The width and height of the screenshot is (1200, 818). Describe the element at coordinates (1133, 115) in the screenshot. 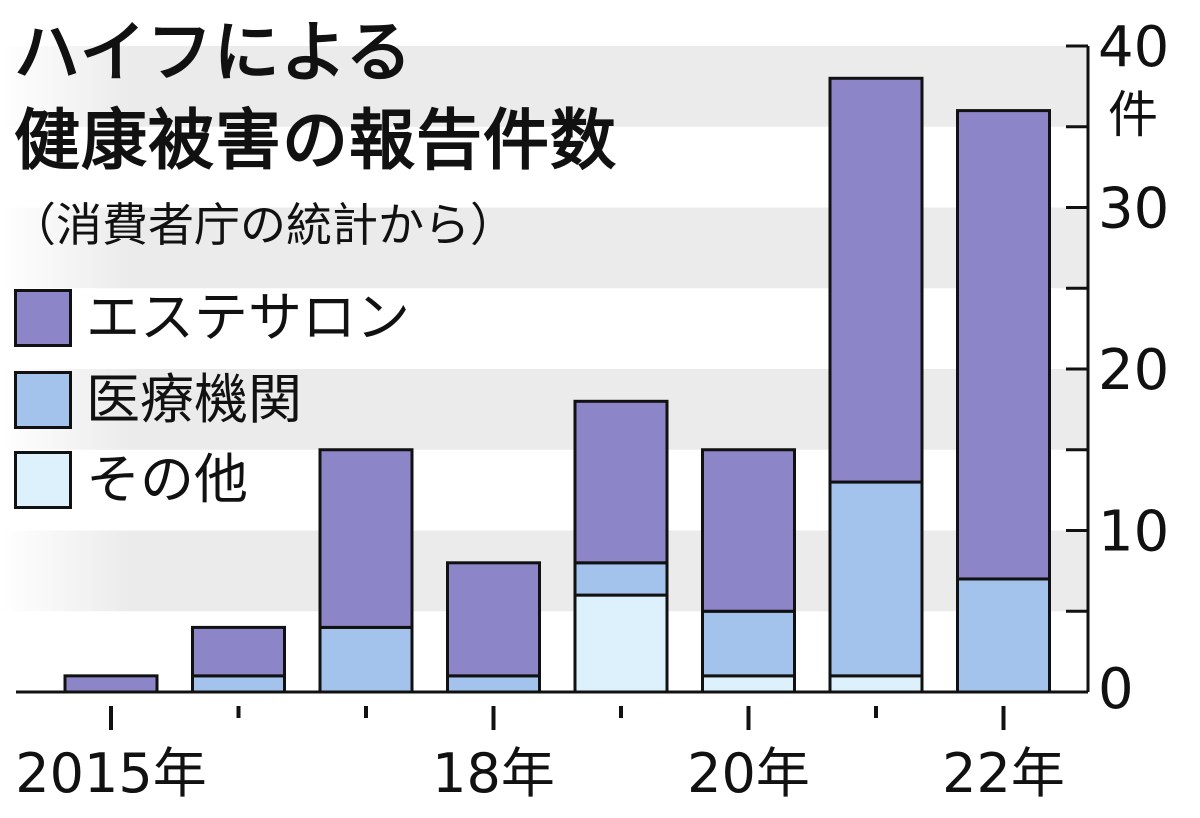

I see `y-unit-label: 件` at that location.